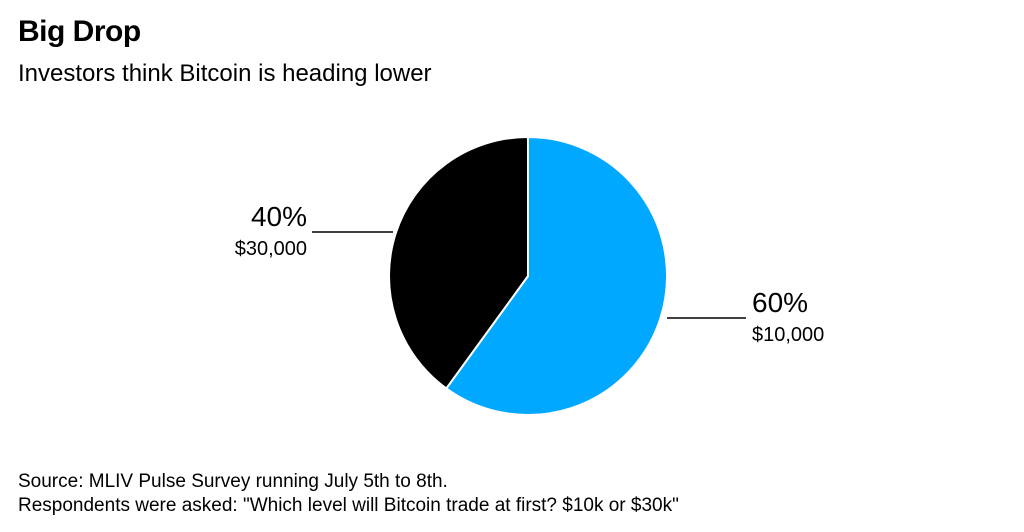 The image size is (1024, 532). I want to click on slice-label-30000-pct: 40%, so click(279, 216).